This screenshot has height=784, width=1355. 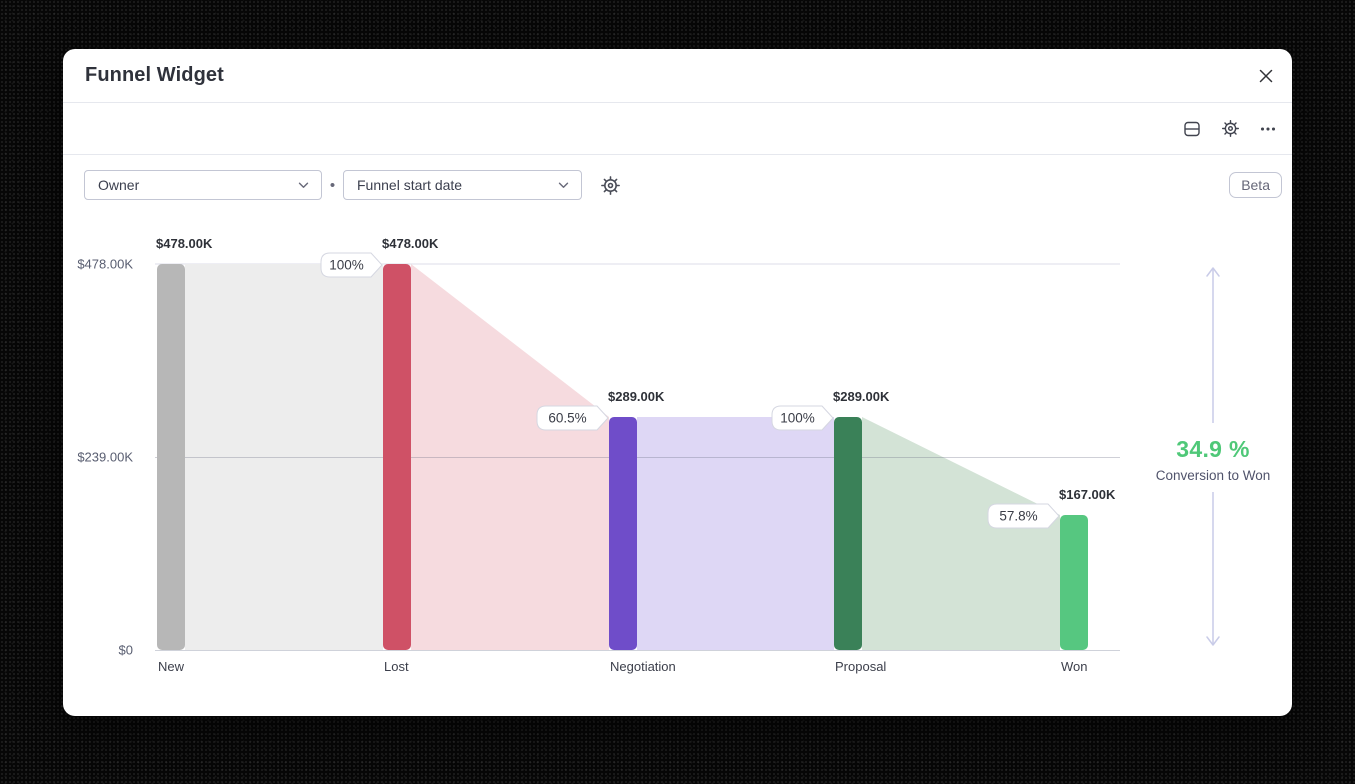 What do you see at coordinates (1074, 666) in the screenshot?
I see `x-axis-label: Won` at bounding box center [1074, 666].